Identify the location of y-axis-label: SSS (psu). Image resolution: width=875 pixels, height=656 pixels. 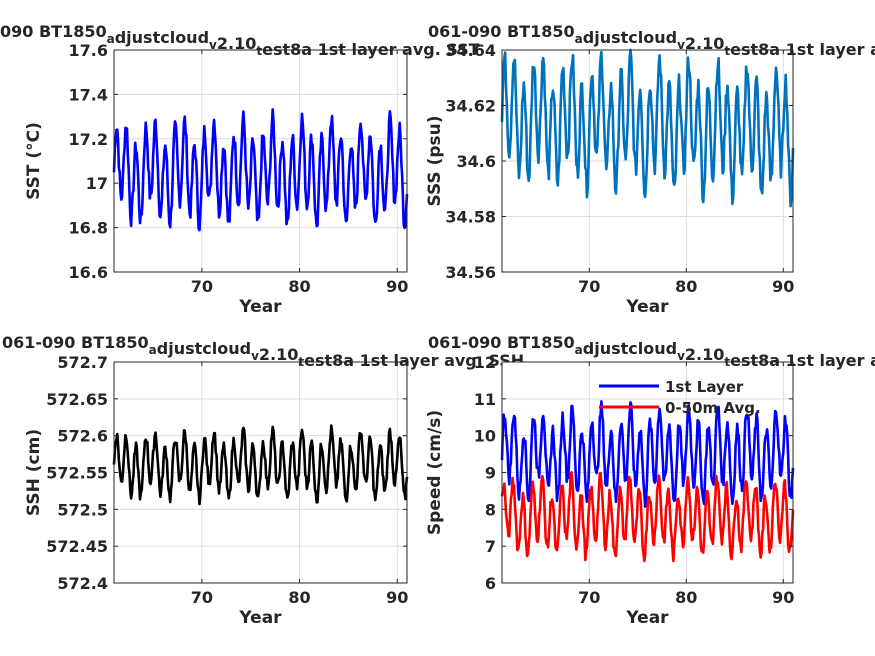
(435, 160).